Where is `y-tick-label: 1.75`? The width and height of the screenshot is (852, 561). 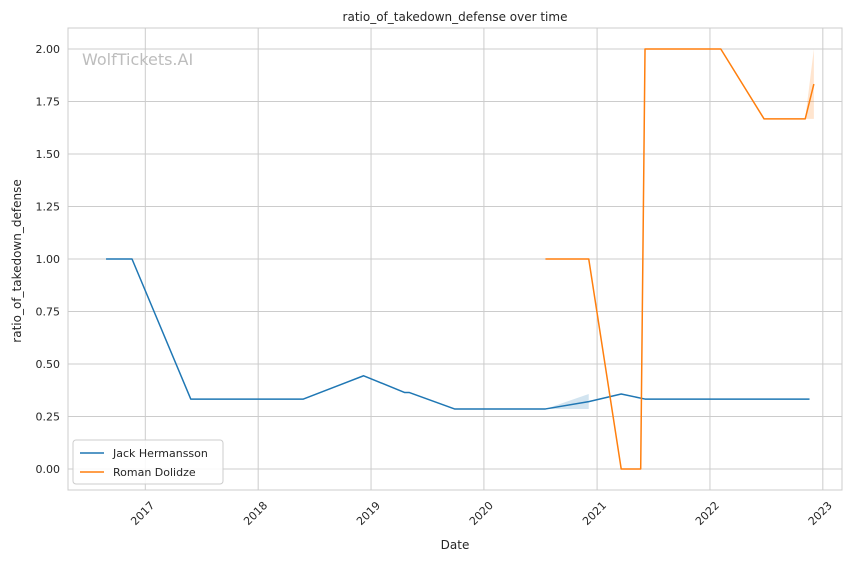 y-tick-label: 1.75 is located at coordinates (48, 102).